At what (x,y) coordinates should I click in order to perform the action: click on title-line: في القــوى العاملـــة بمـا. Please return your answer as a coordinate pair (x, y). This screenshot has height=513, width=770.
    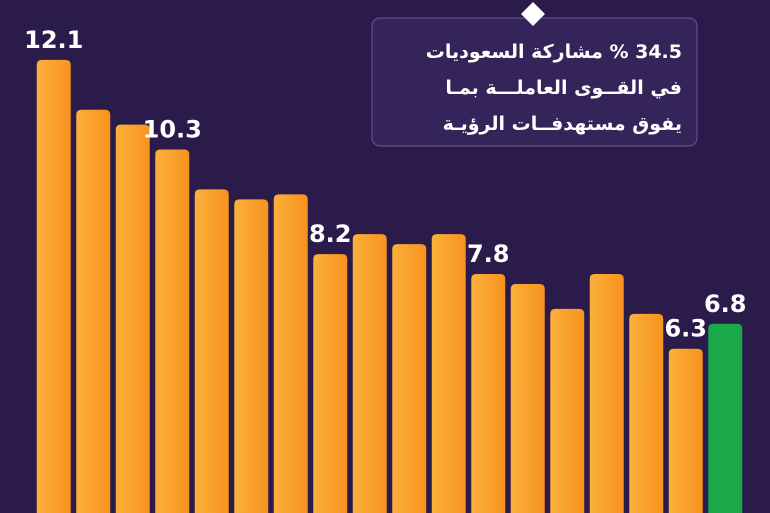
    Looking at the image, I should click on (563, 88).